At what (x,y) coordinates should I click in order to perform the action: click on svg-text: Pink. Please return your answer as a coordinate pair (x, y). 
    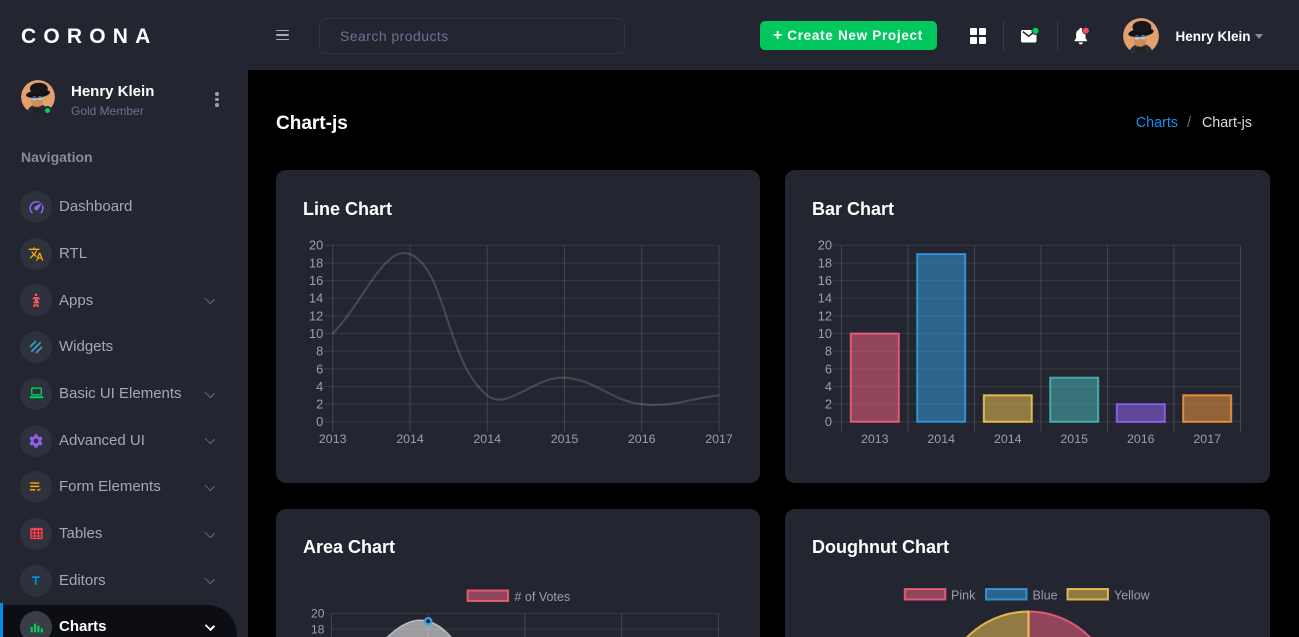
    Looking at the image, I should click on (963, 595).